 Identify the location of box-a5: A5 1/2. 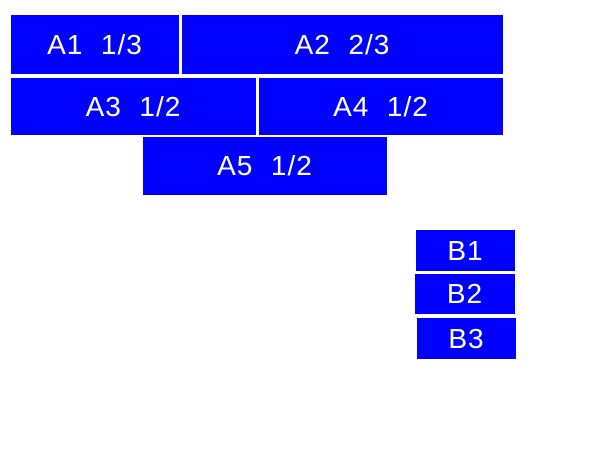
(265, 166).